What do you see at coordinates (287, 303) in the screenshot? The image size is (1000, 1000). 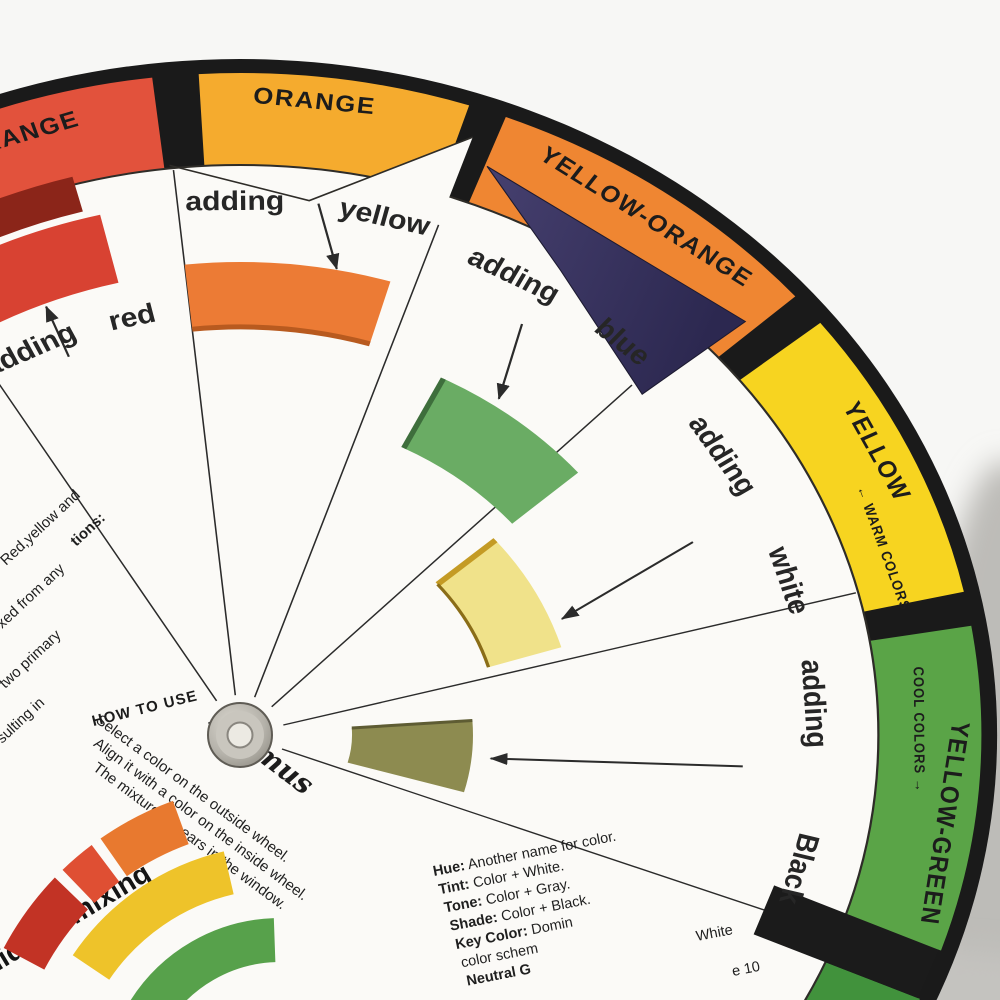 I see `mix-window-orange` at bounding box center [287, 303].